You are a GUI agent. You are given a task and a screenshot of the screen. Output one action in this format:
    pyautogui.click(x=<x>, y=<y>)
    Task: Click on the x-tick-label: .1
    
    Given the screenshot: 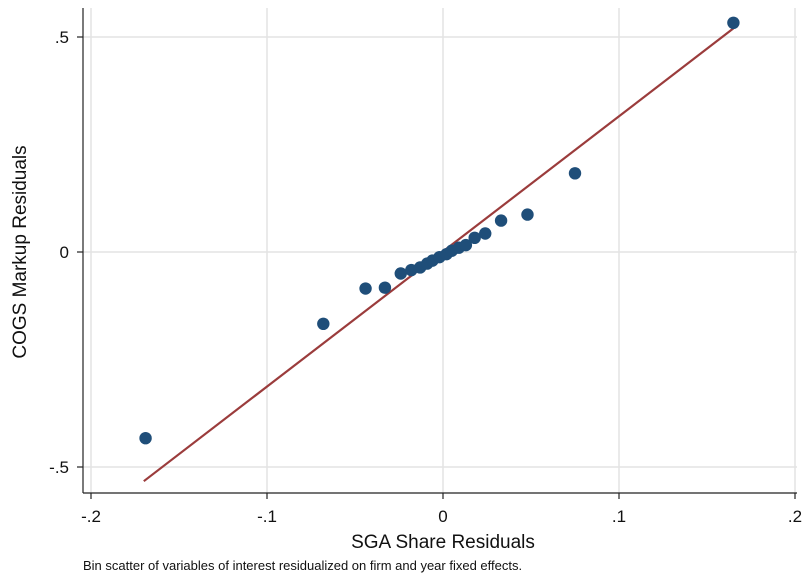 What is the action you would take?
    pyautogui.click(x=619, y=516)
    